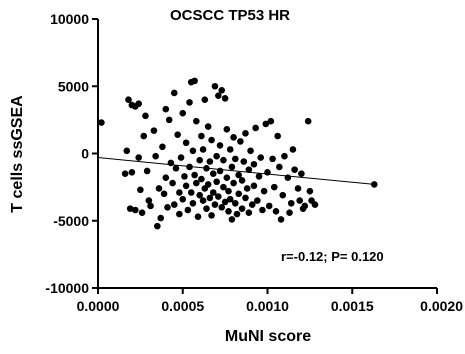  What do you see at coordinates (71, 221) in the screenshot?
I see `y-tick-label: -5000` at bounding box center [71, 221].